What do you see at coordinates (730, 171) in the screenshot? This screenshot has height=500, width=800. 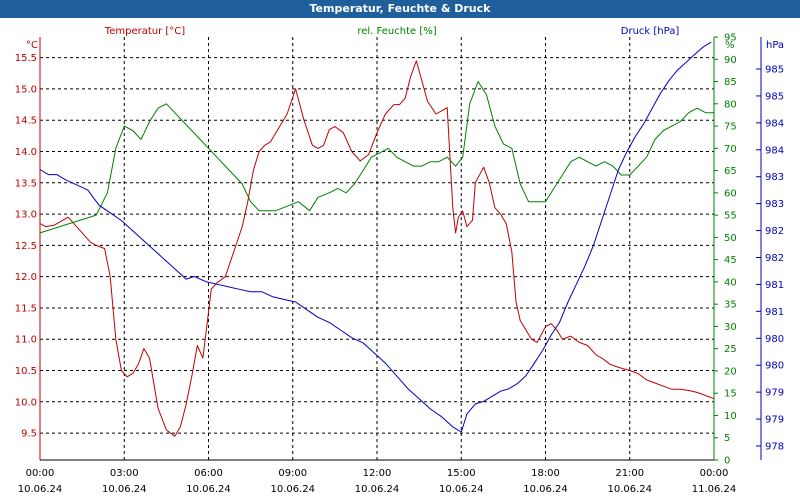 I see `humidity-tick: 65` at bounding box center [730, 171].